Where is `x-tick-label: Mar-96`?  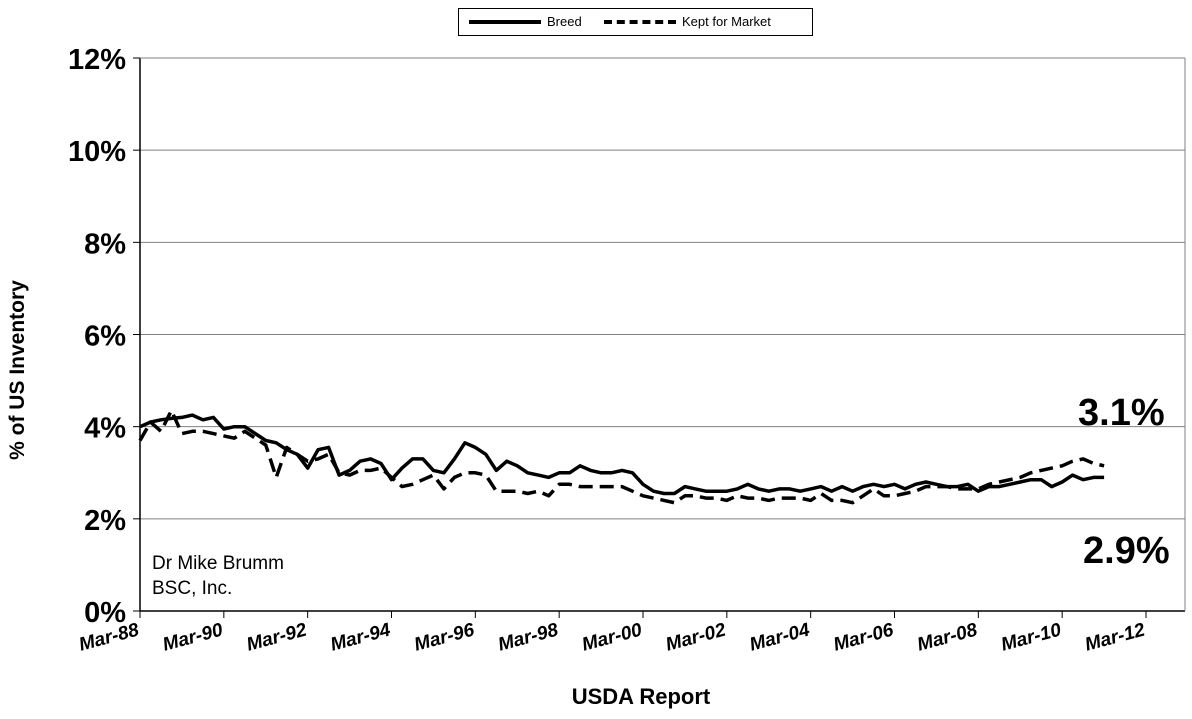
x-tick-label: Mar-96 is located at coordinates (444, 637).